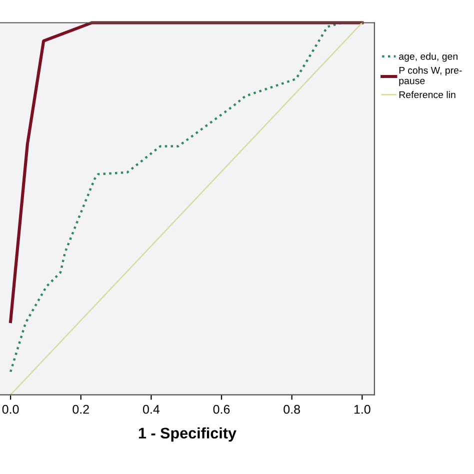 Image resolution: width=474 pixels, height=474 pixels. What do you see at coordinates (362, 409) in the screenshot?
I see `x-tick-label: 1.0` at bounding box center [362, 409].